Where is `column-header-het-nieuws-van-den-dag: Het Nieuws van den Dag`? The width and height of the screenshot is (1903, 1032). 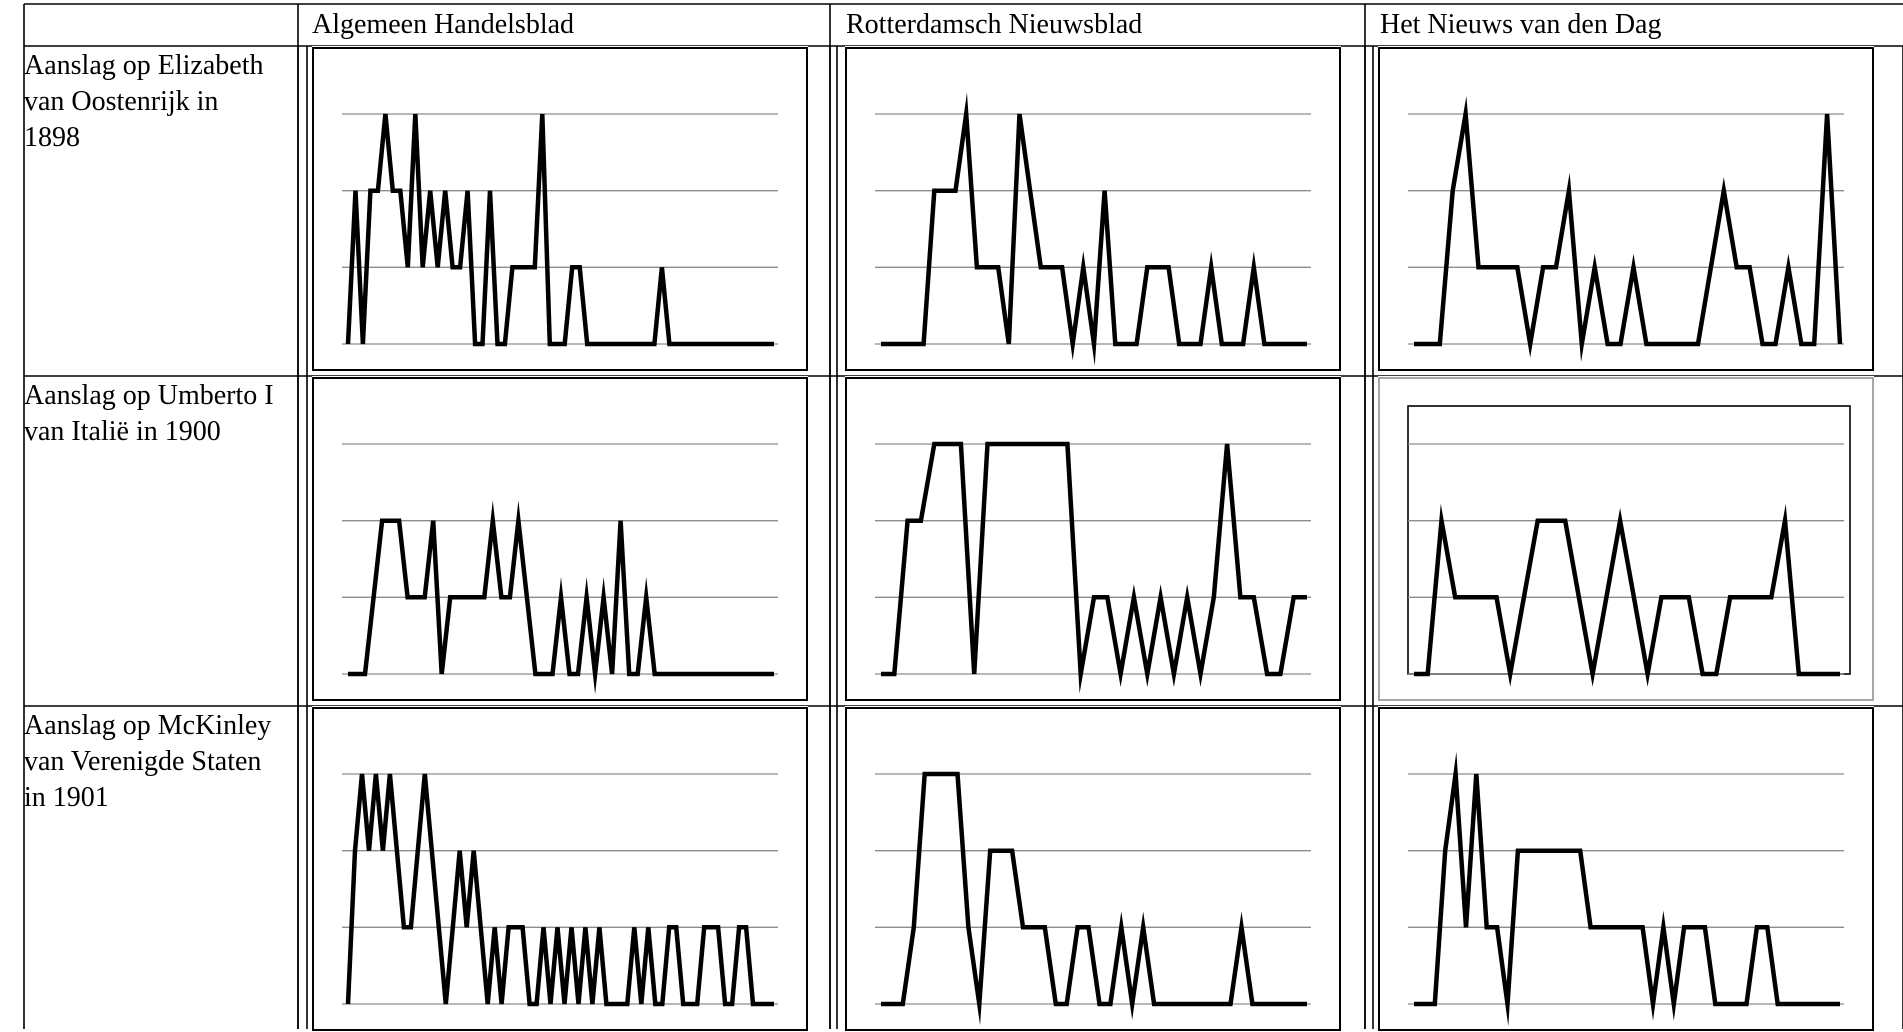 column-header-het-nieuws-van-den-dag: Het Nieuws van den Dag is located at coordinates (1520, 25).